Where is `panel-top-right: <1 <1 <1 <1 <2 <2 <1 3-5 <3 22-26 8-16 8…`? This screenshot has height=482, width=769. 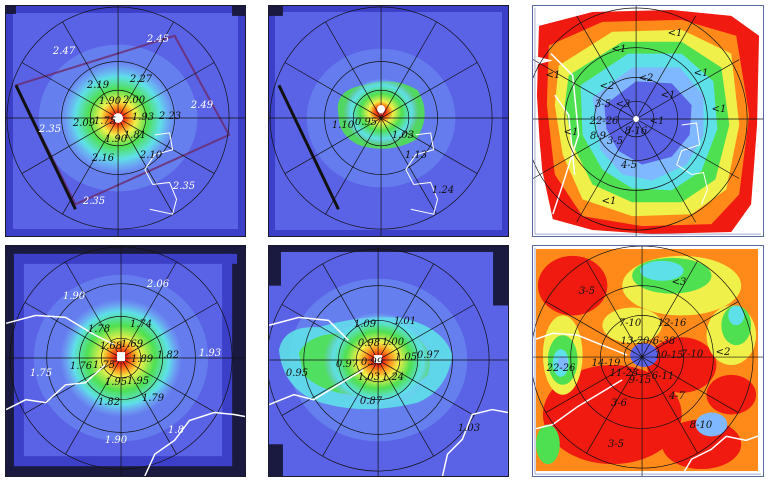 panel-top-right: <1 <1 <1 <1 <2 <2 <1 3-5 <3 22-26 8-16 8… is located at coordinates (648, 121).